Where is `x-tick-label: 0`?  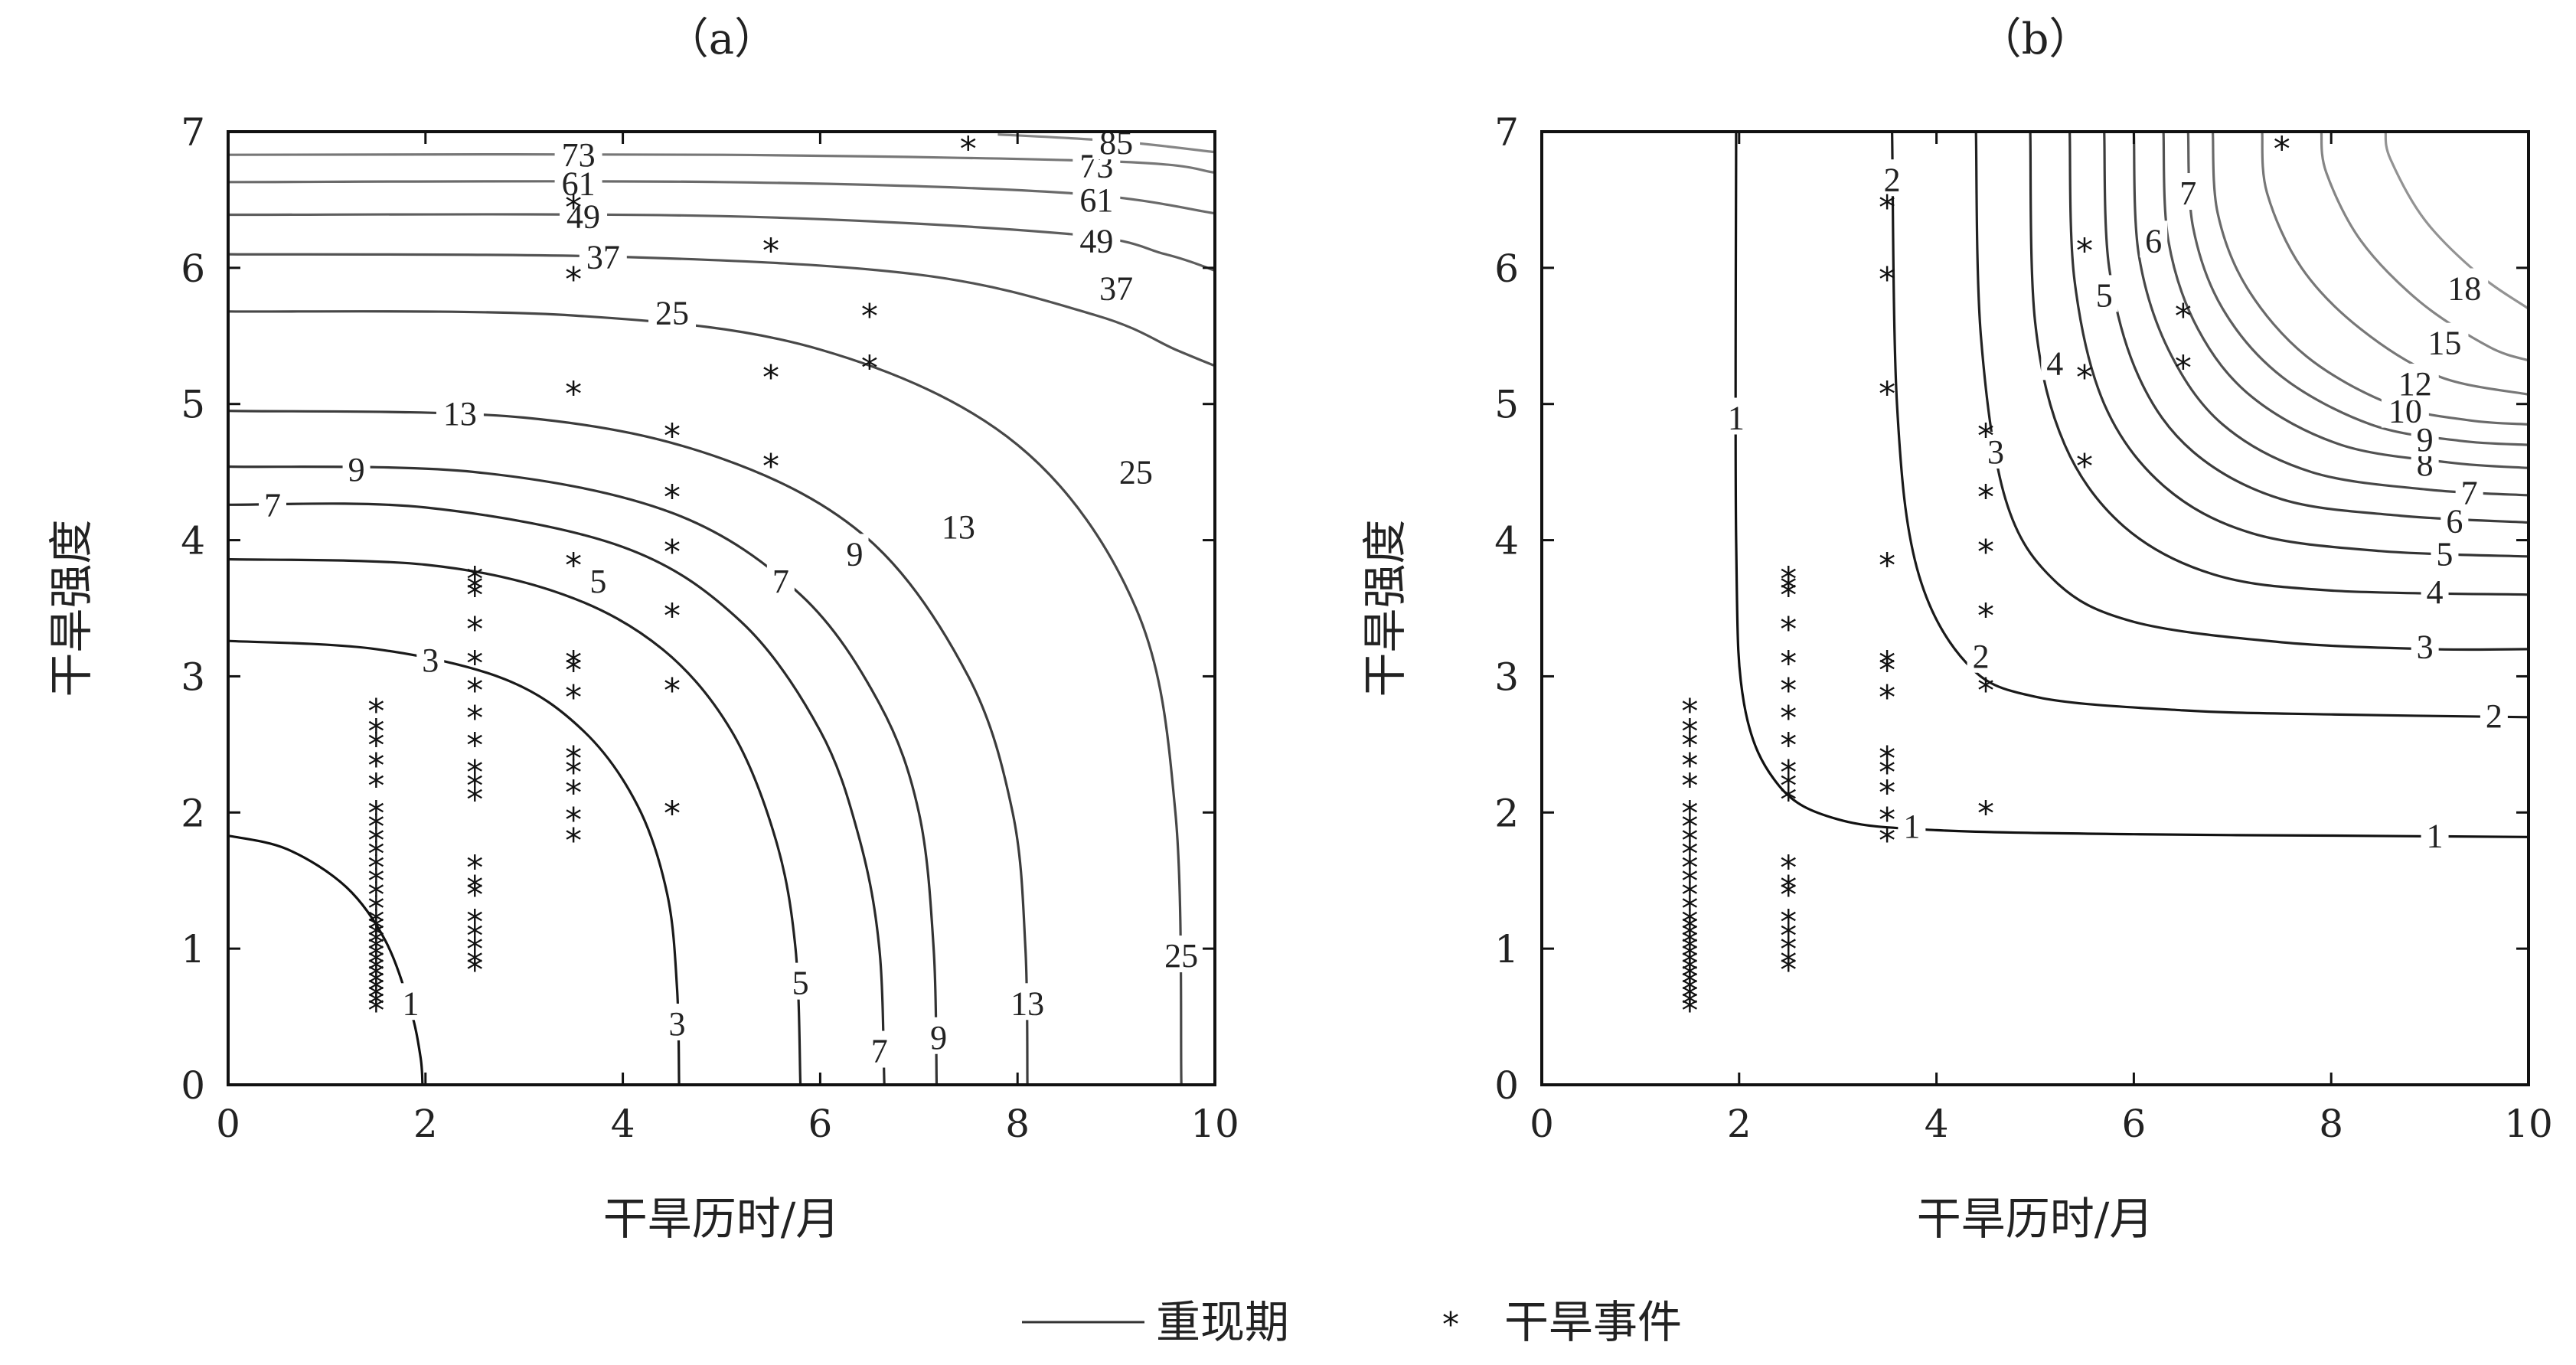 x-tick-label: 0 is located at coordinates (228, 1124).